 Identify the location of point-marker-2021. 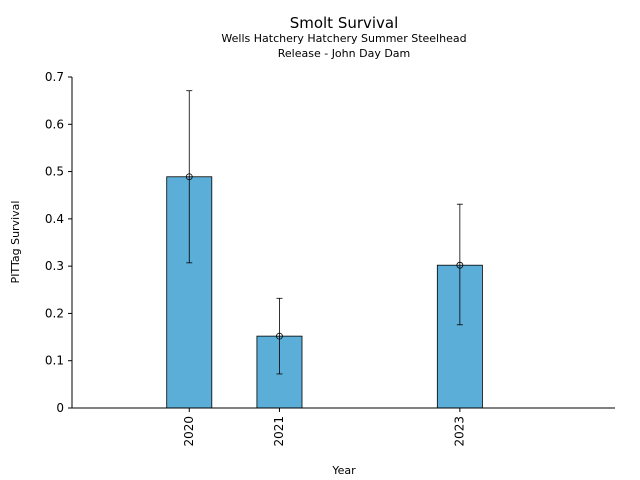
(279, 336).